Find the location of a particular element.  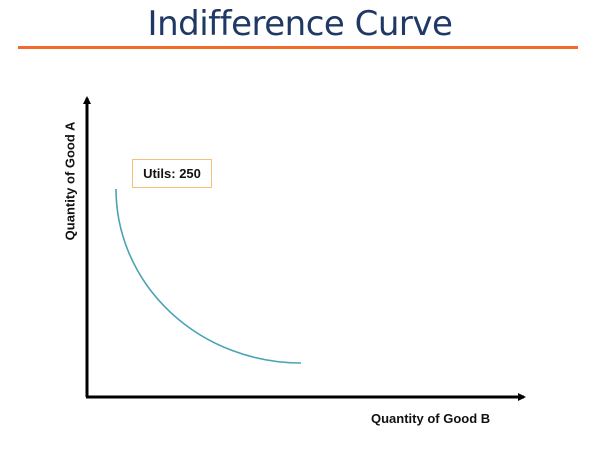

indifference-curve is located at coordinates (208, 276).